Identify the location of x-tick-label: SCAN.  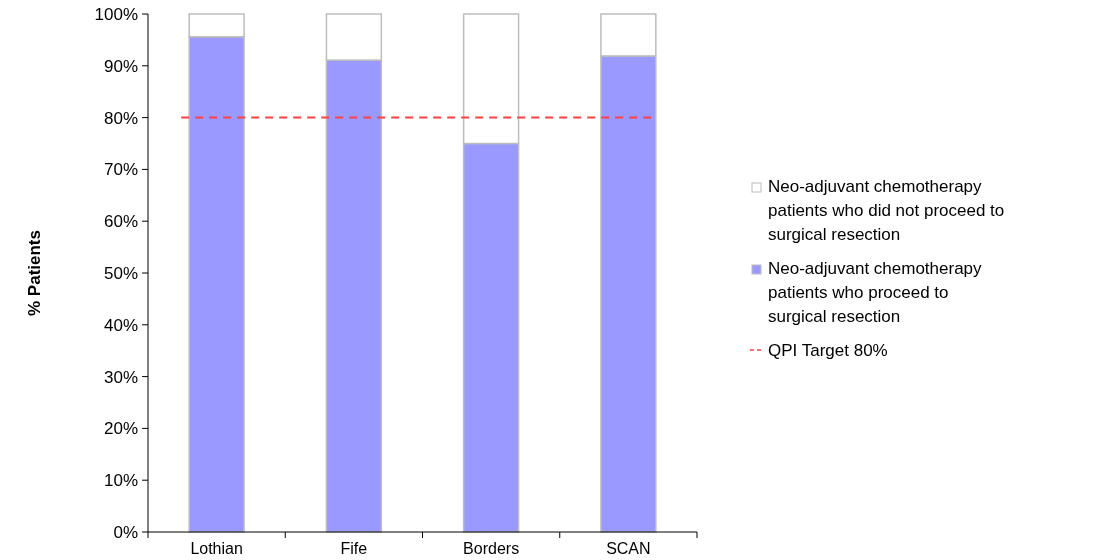
(628, 548).